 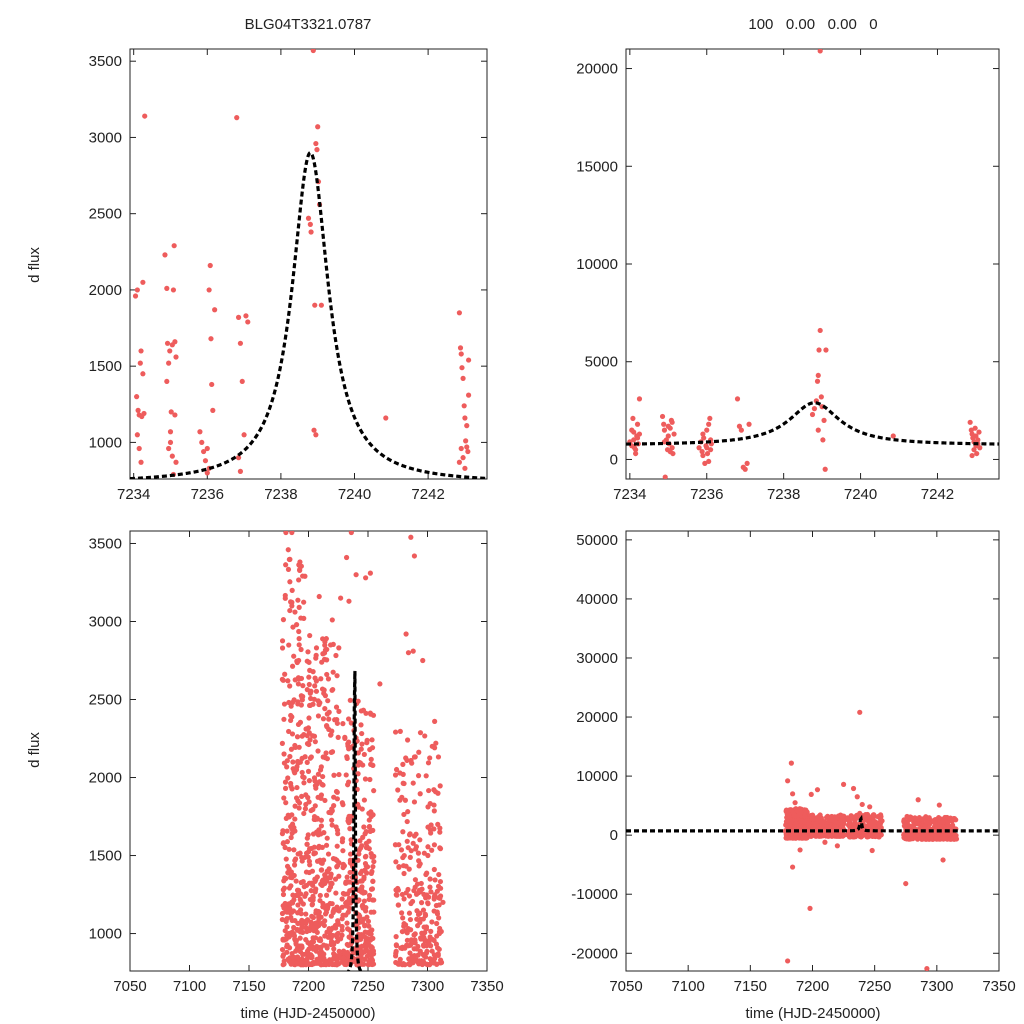 What do you see at coordinates (625, 986) in the screenshot?
I see `x-tick-label: 7050` at bounding box center [625, 986].